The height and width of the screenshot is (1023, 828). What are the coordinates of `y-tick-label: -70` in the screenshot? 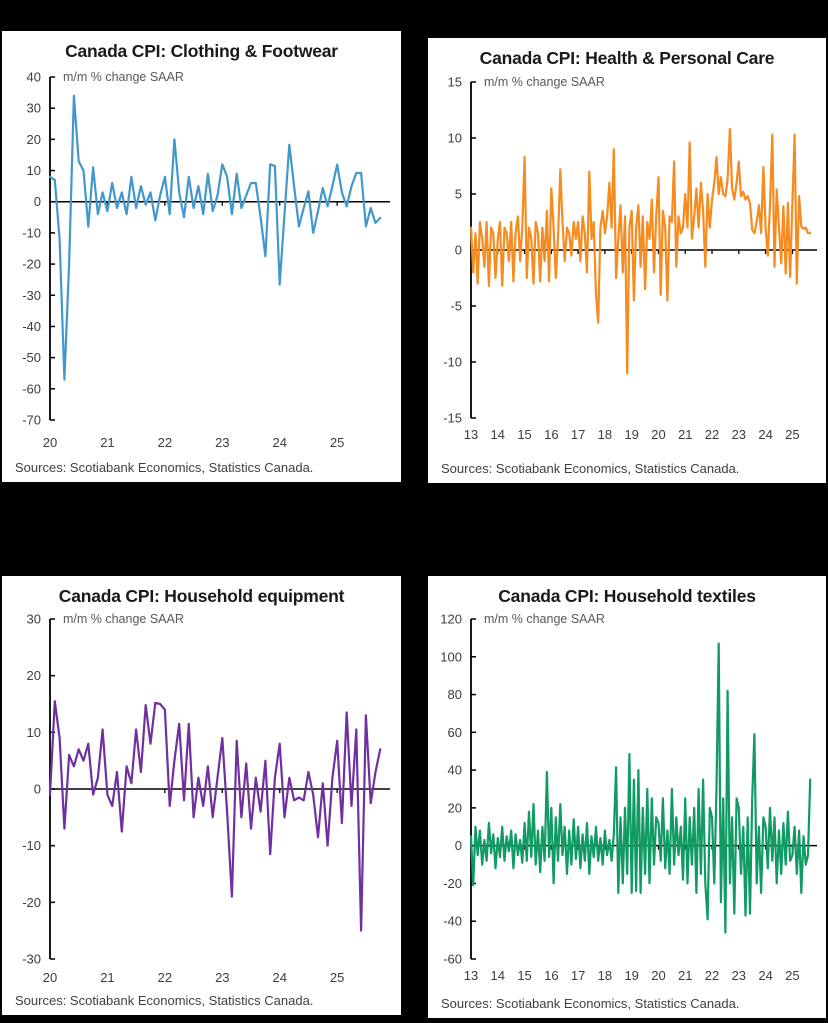 It's located at (31, 420).